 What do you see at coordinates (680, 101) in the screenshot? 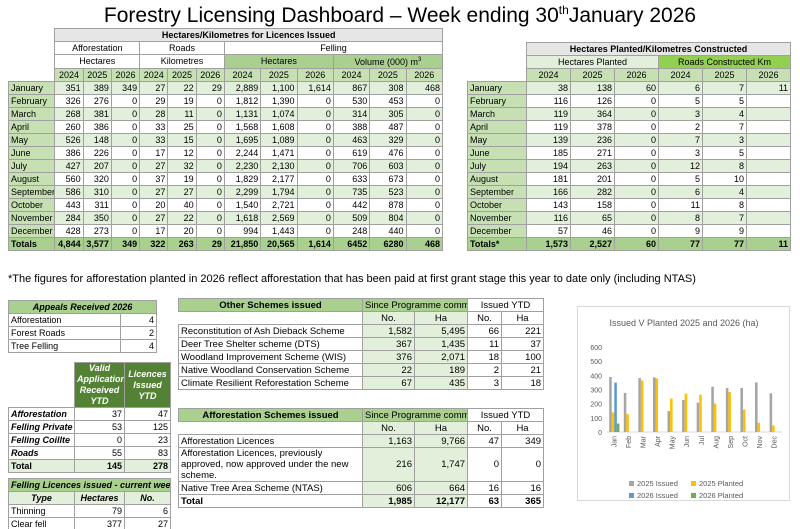
I see `table-cell: 5` at bounding box center [680, 101].